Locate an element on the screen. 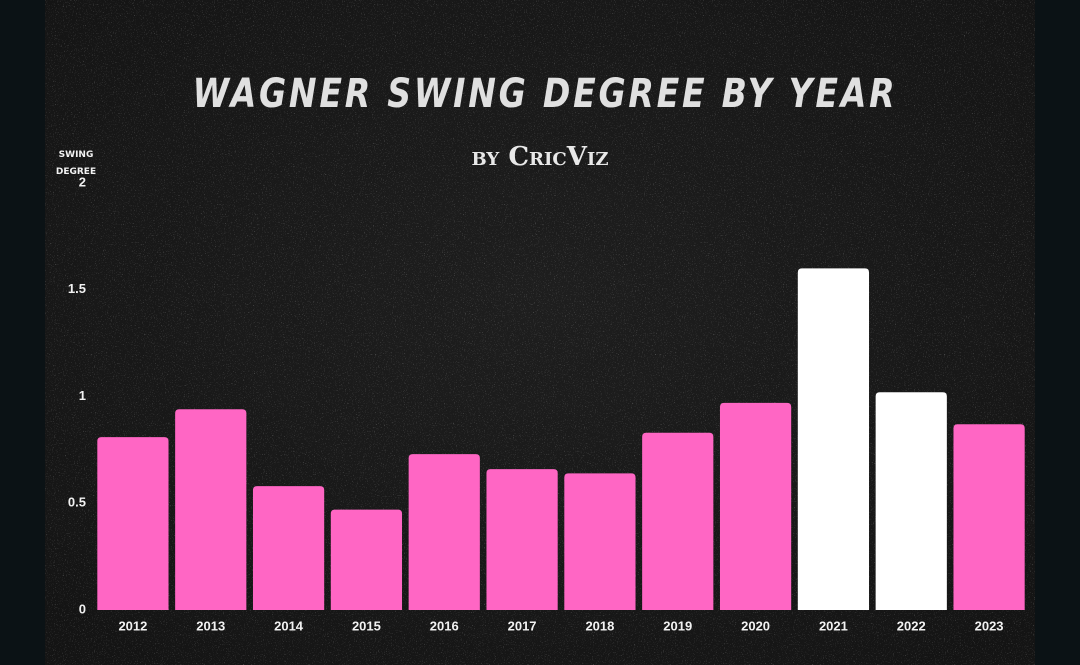 The image size is (1080, 665). chart-subtitle: by CricViz is located at coordinates (540, 157).